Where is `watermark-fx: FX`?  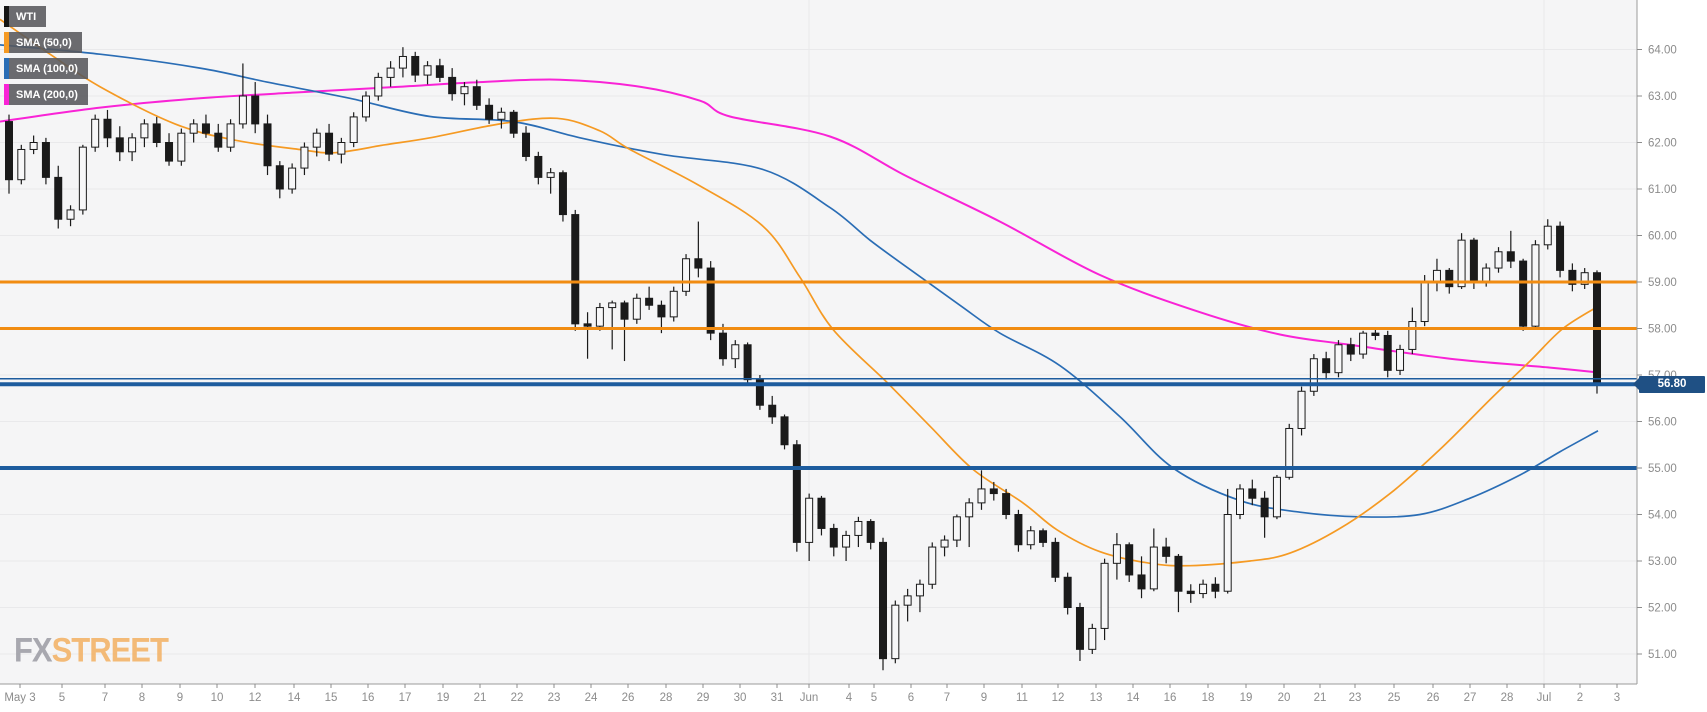
watermark-fx: FX is located at coordinates (33, 650).